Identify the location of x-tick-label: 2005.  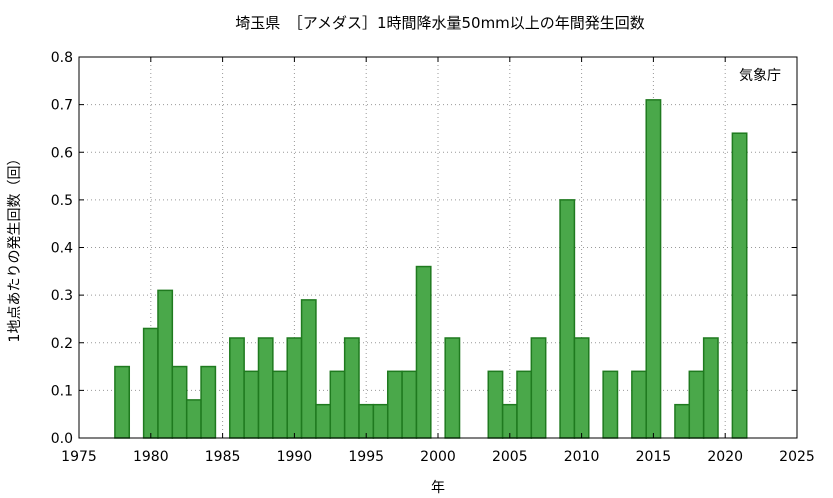
(510, 457).